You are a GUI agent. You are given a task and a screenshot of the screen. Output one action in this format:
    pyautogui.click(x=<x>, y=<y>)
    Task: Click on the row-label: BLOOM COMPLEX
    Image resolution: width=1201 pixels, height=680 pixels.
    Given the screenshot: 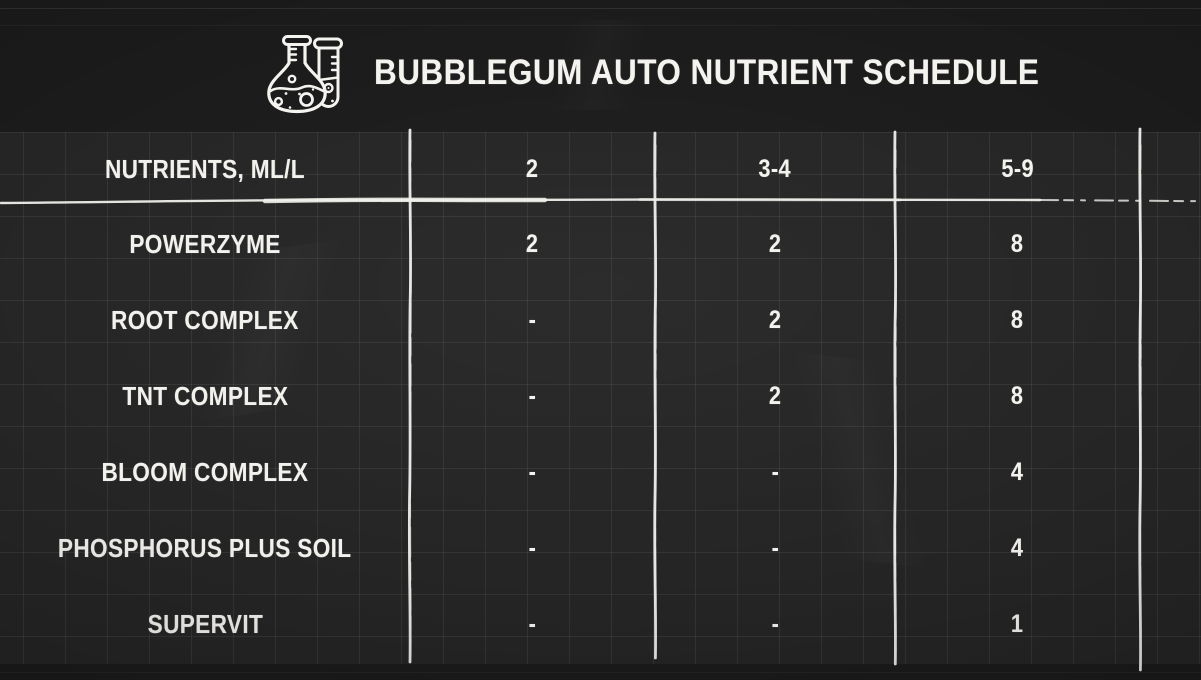 What is the action you would take?
    pyautogui.click(x=205, y=471)
    